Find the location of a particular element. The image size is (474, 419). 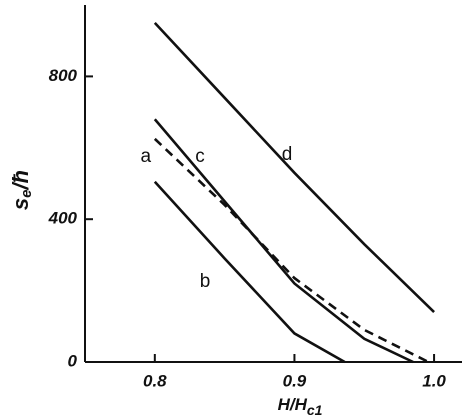

series-label: c is located at coordinates (200, 156).